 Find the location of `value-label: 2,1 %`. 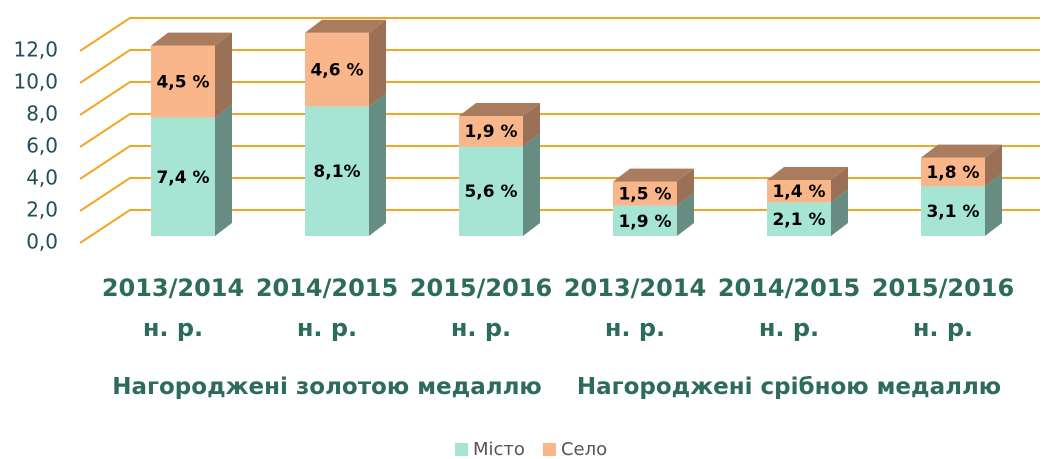

value-label: 2,1 % is located at coordinates (798, 220).